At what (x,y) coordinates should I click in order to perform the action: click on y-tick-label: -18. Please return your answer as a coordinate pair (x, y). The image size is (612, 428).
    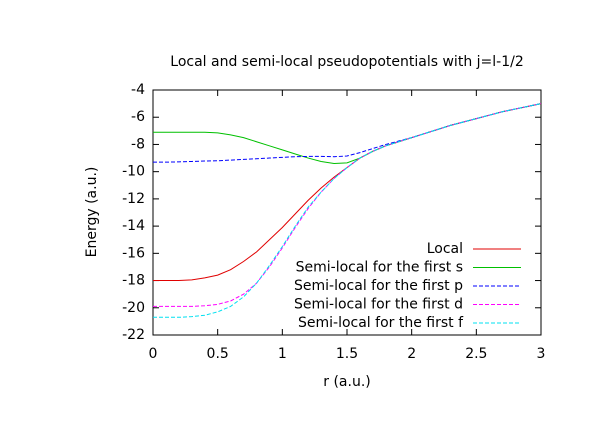
    Looking at the image, I should click on (133, 281).